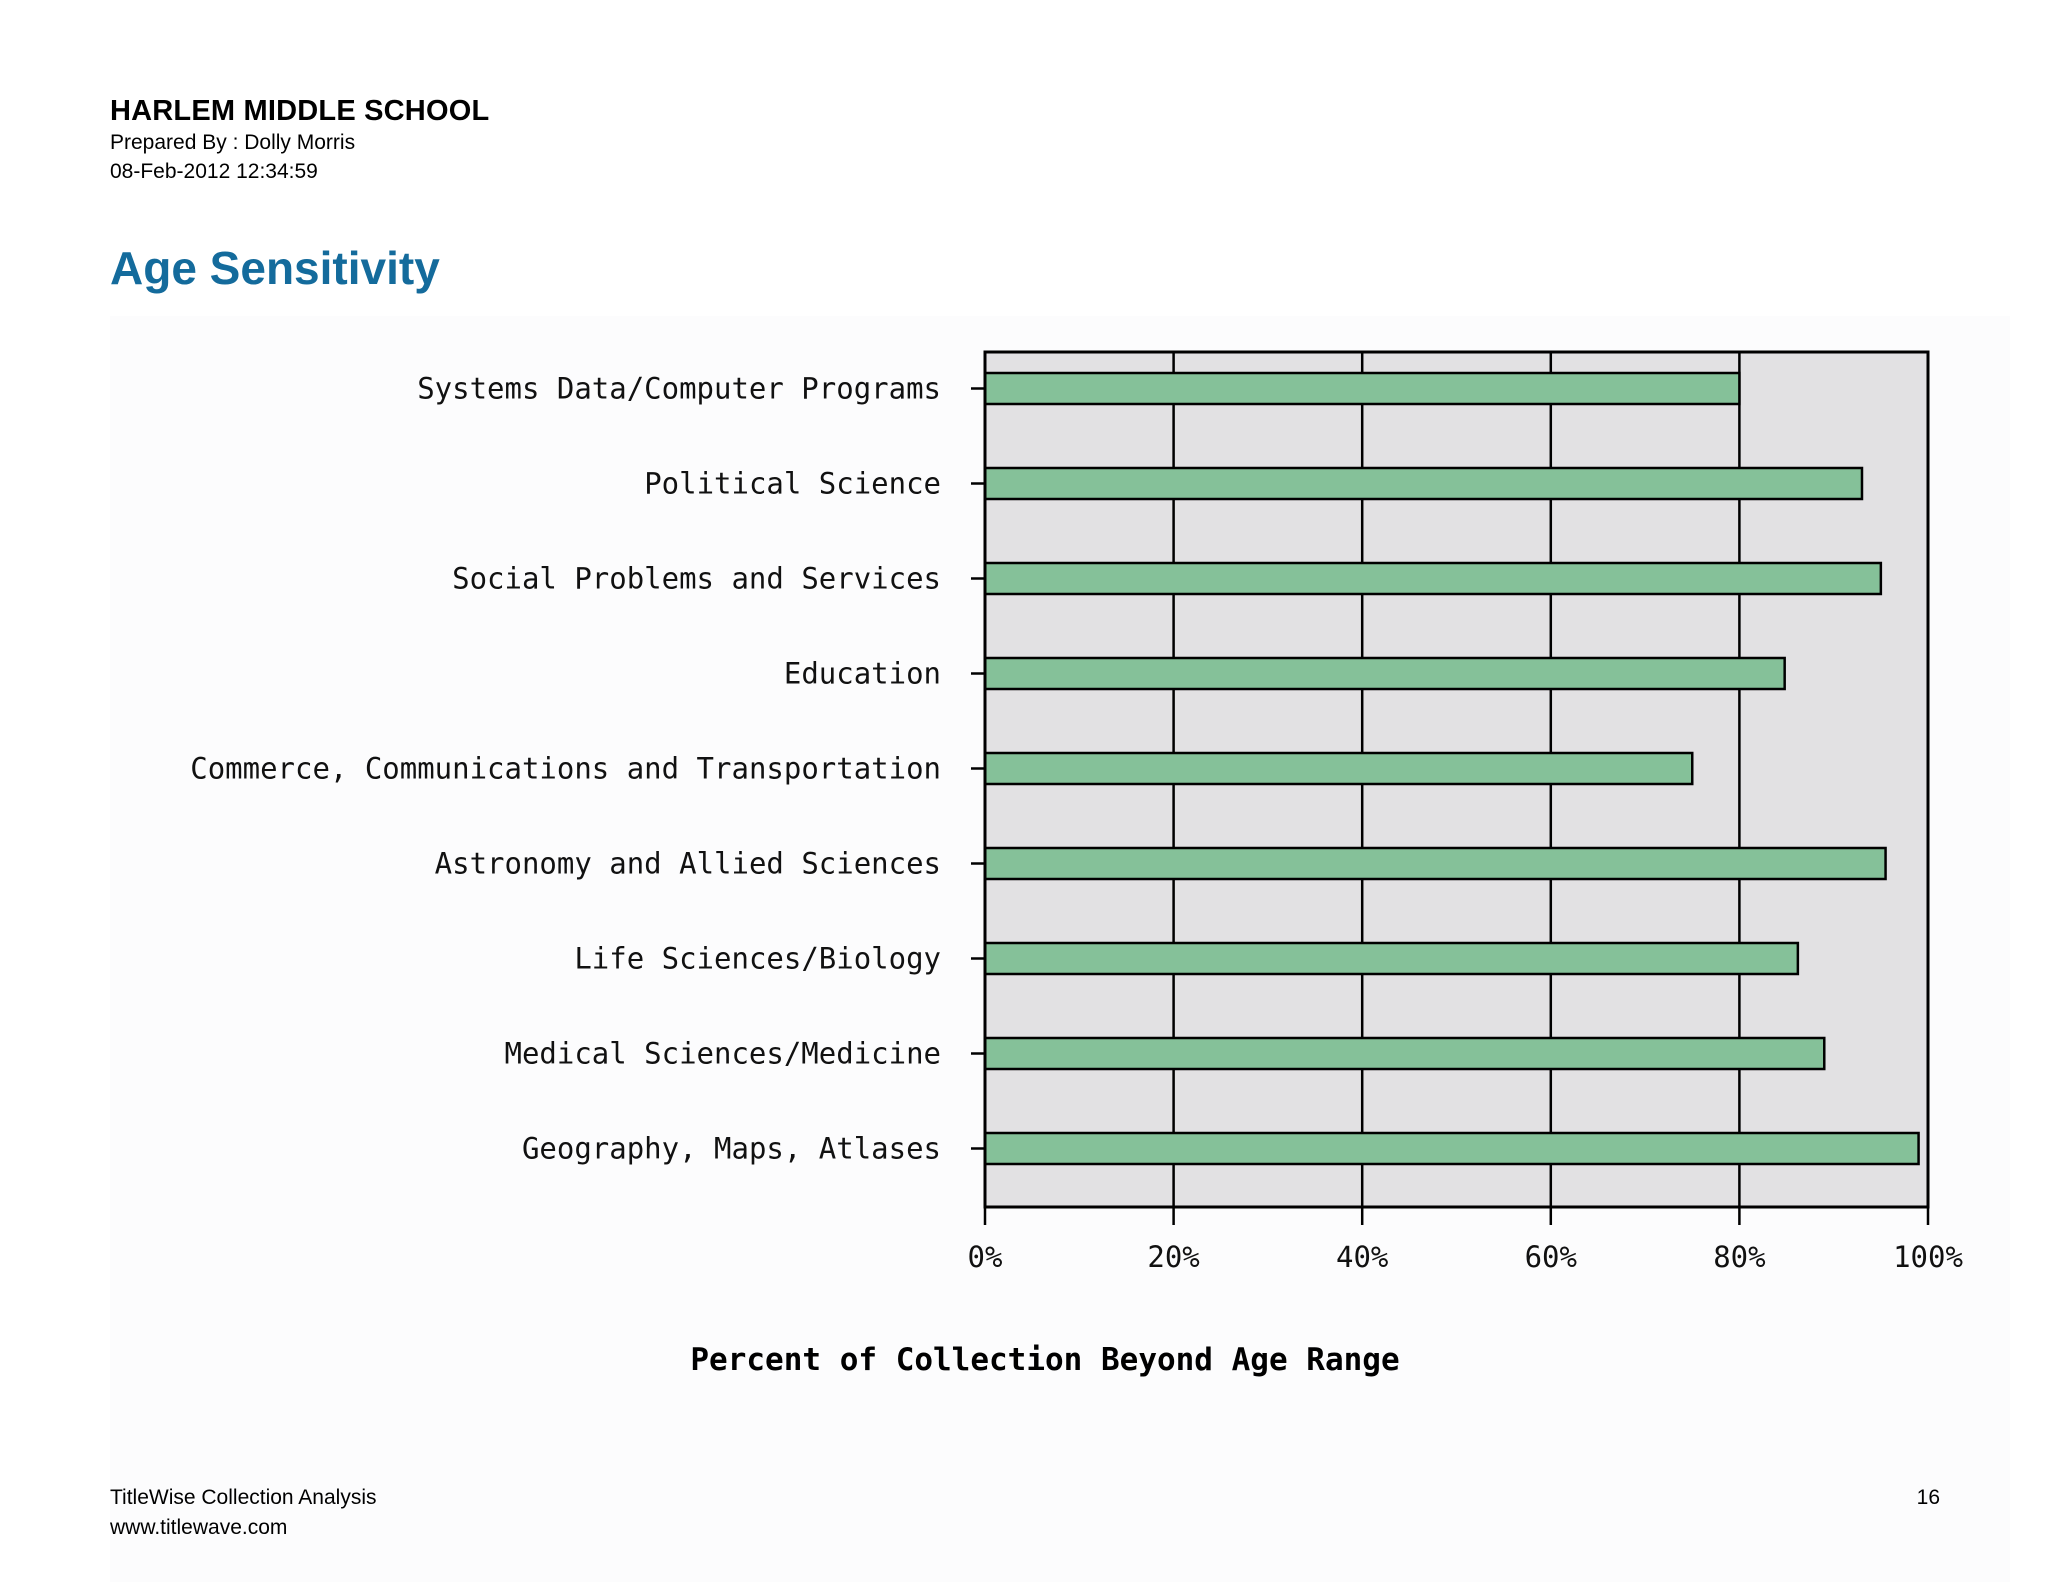  I want to click on category-label: Education, so click(862, 674).